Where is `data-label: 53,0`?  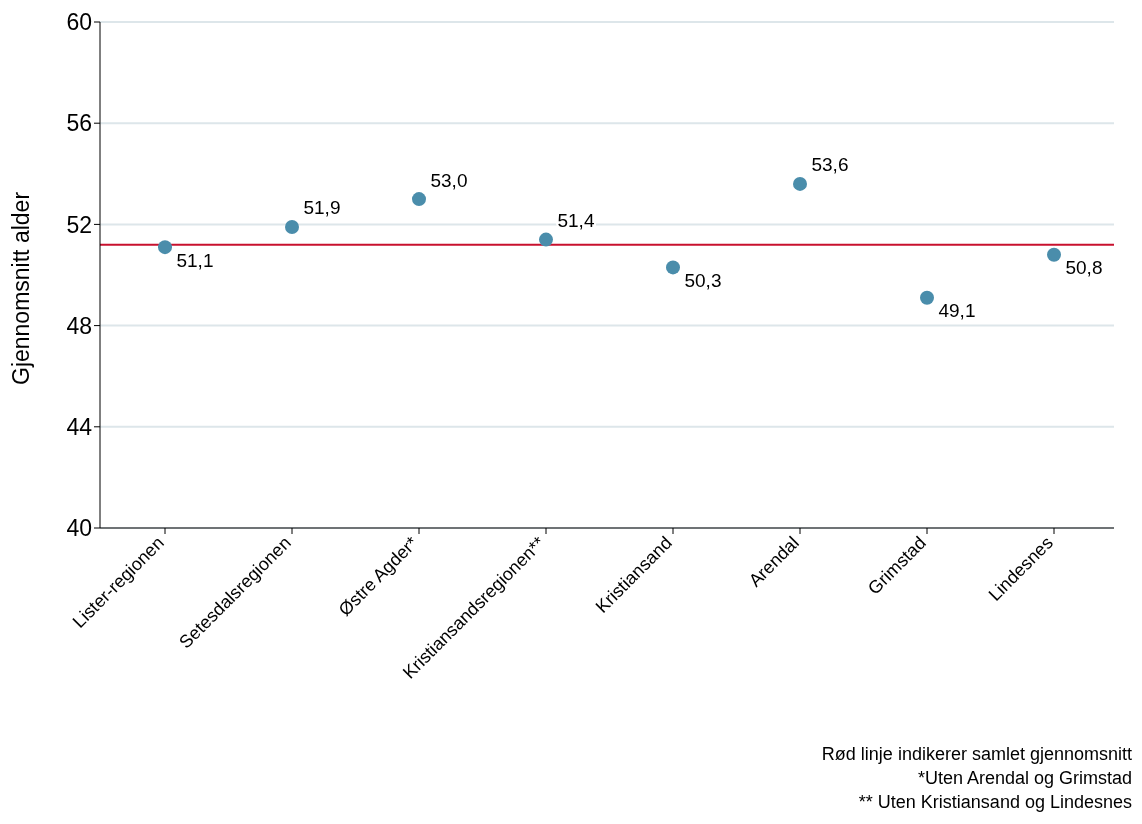 data-label: 53,0 is located at coordinates (449, 180).